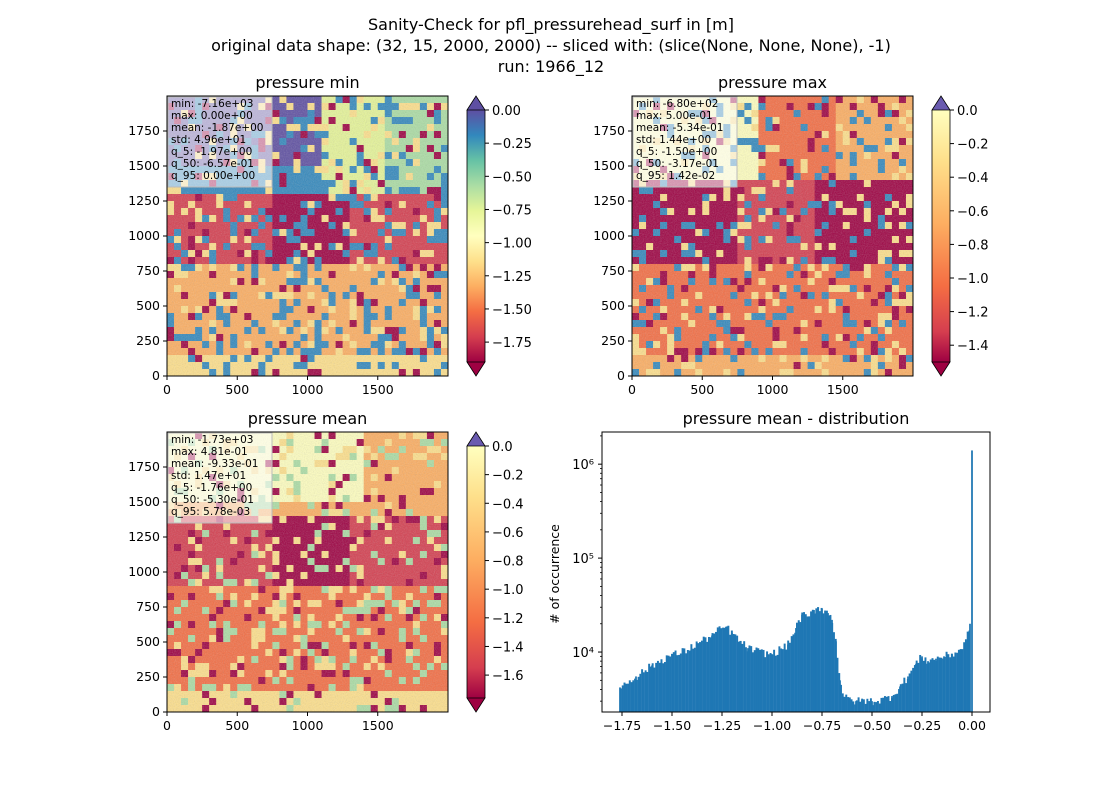 This screenshot has width=1100, height=800. I want to click on stats-line: q_5: -1.50e+00, so click(676, 152).